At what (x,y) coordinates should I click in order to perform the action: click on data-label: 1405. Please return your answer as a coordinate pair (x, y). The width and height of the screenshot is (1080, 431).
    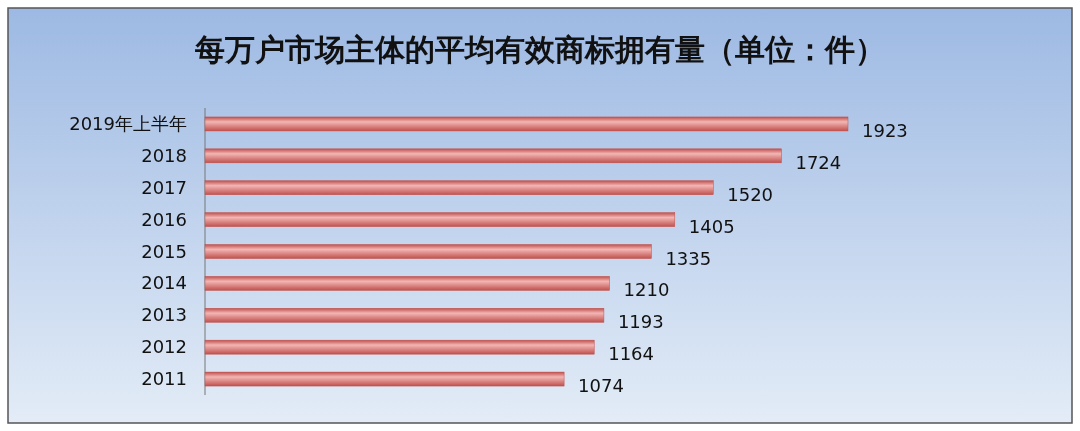
    Looking at the image, I should click on (711, 226).